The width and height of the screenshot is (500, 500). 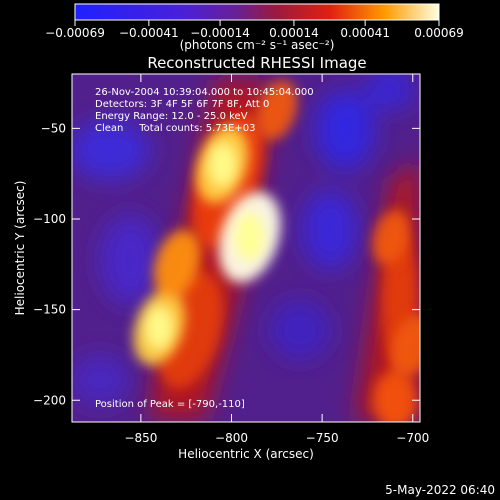 What do you see at coordinates (365, 33) in the screenshot?
I see `colorbar-tick-label: 0.00041` at bounding box center [365, 33].